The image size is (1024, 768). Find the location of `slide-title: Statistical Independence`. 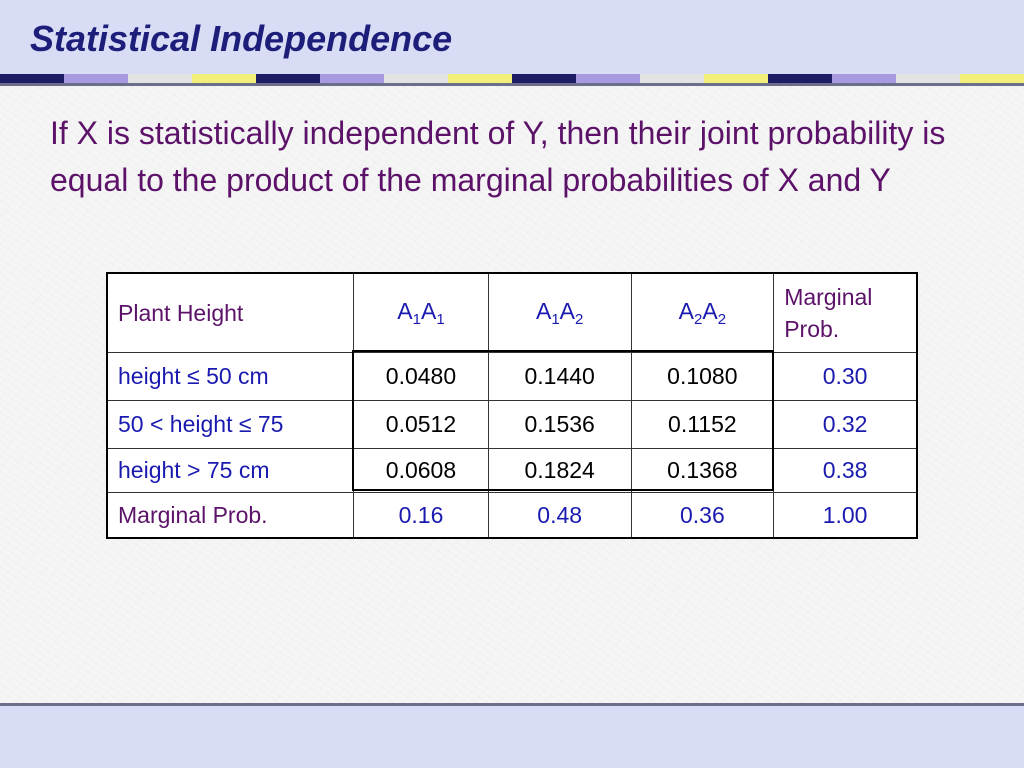

slide-title: Statistical Independence is located at coordinates (241, 38).